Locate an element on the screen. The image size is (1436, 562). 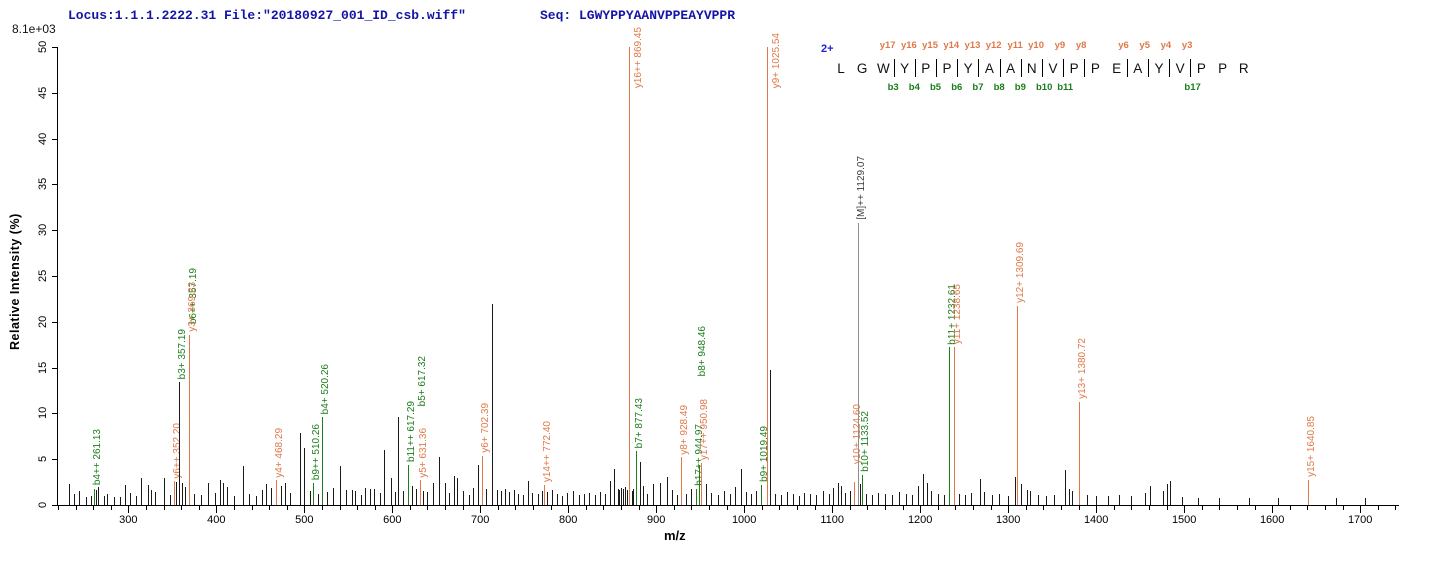
peak-annotation-label: b4+ 520.26 is located at coordinates (326, 389).